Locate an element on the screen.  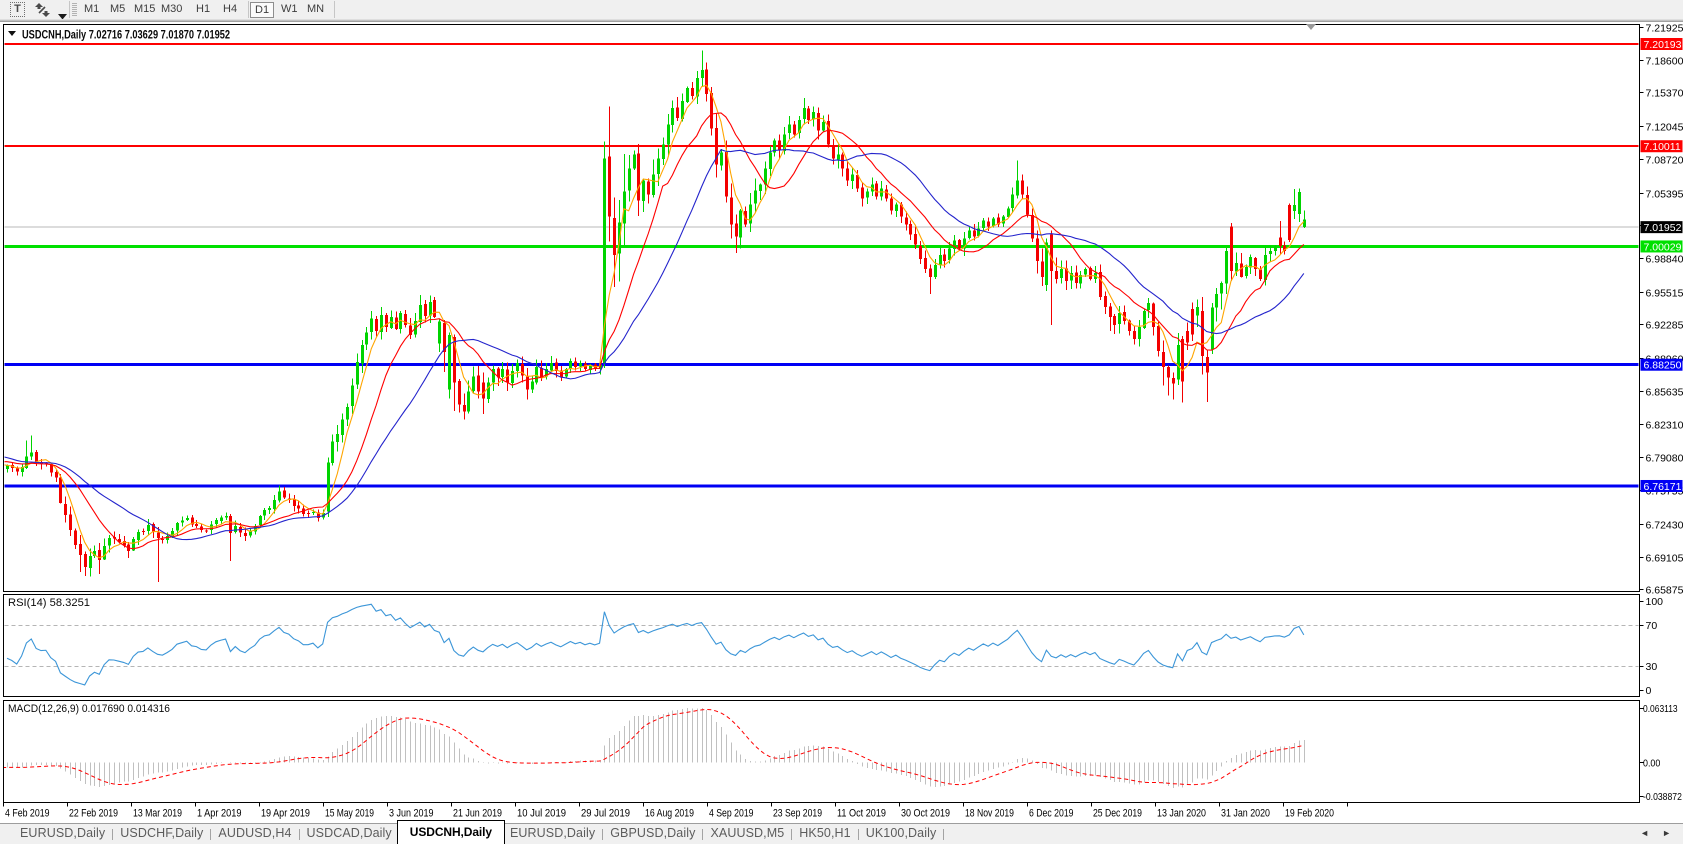
chart-tab-usdchf-daily: USDCHF,Daily is located at coordinates (162, 833).